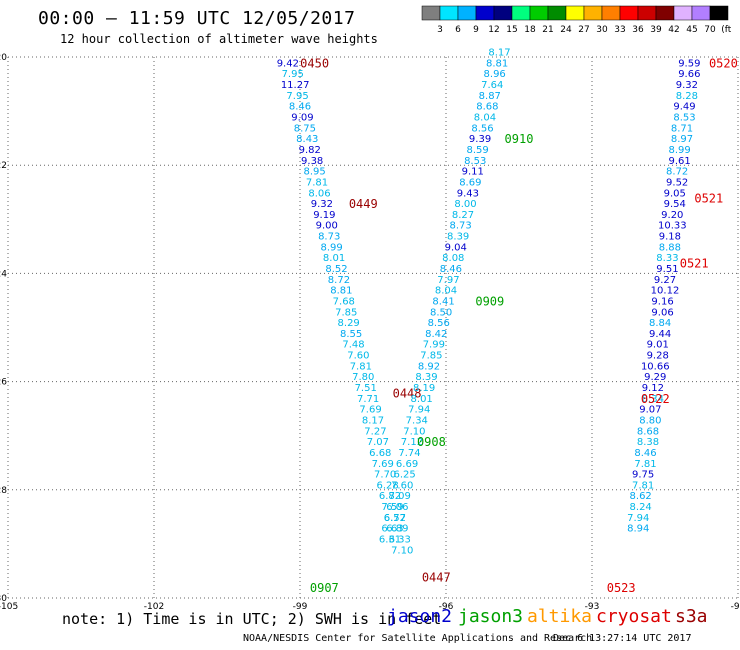 This screenshot has width=740, height=650. Describe the element at coordinates (363, 204) in the screenshot. I see `pass-time-label-s3a: 0449` at that location.